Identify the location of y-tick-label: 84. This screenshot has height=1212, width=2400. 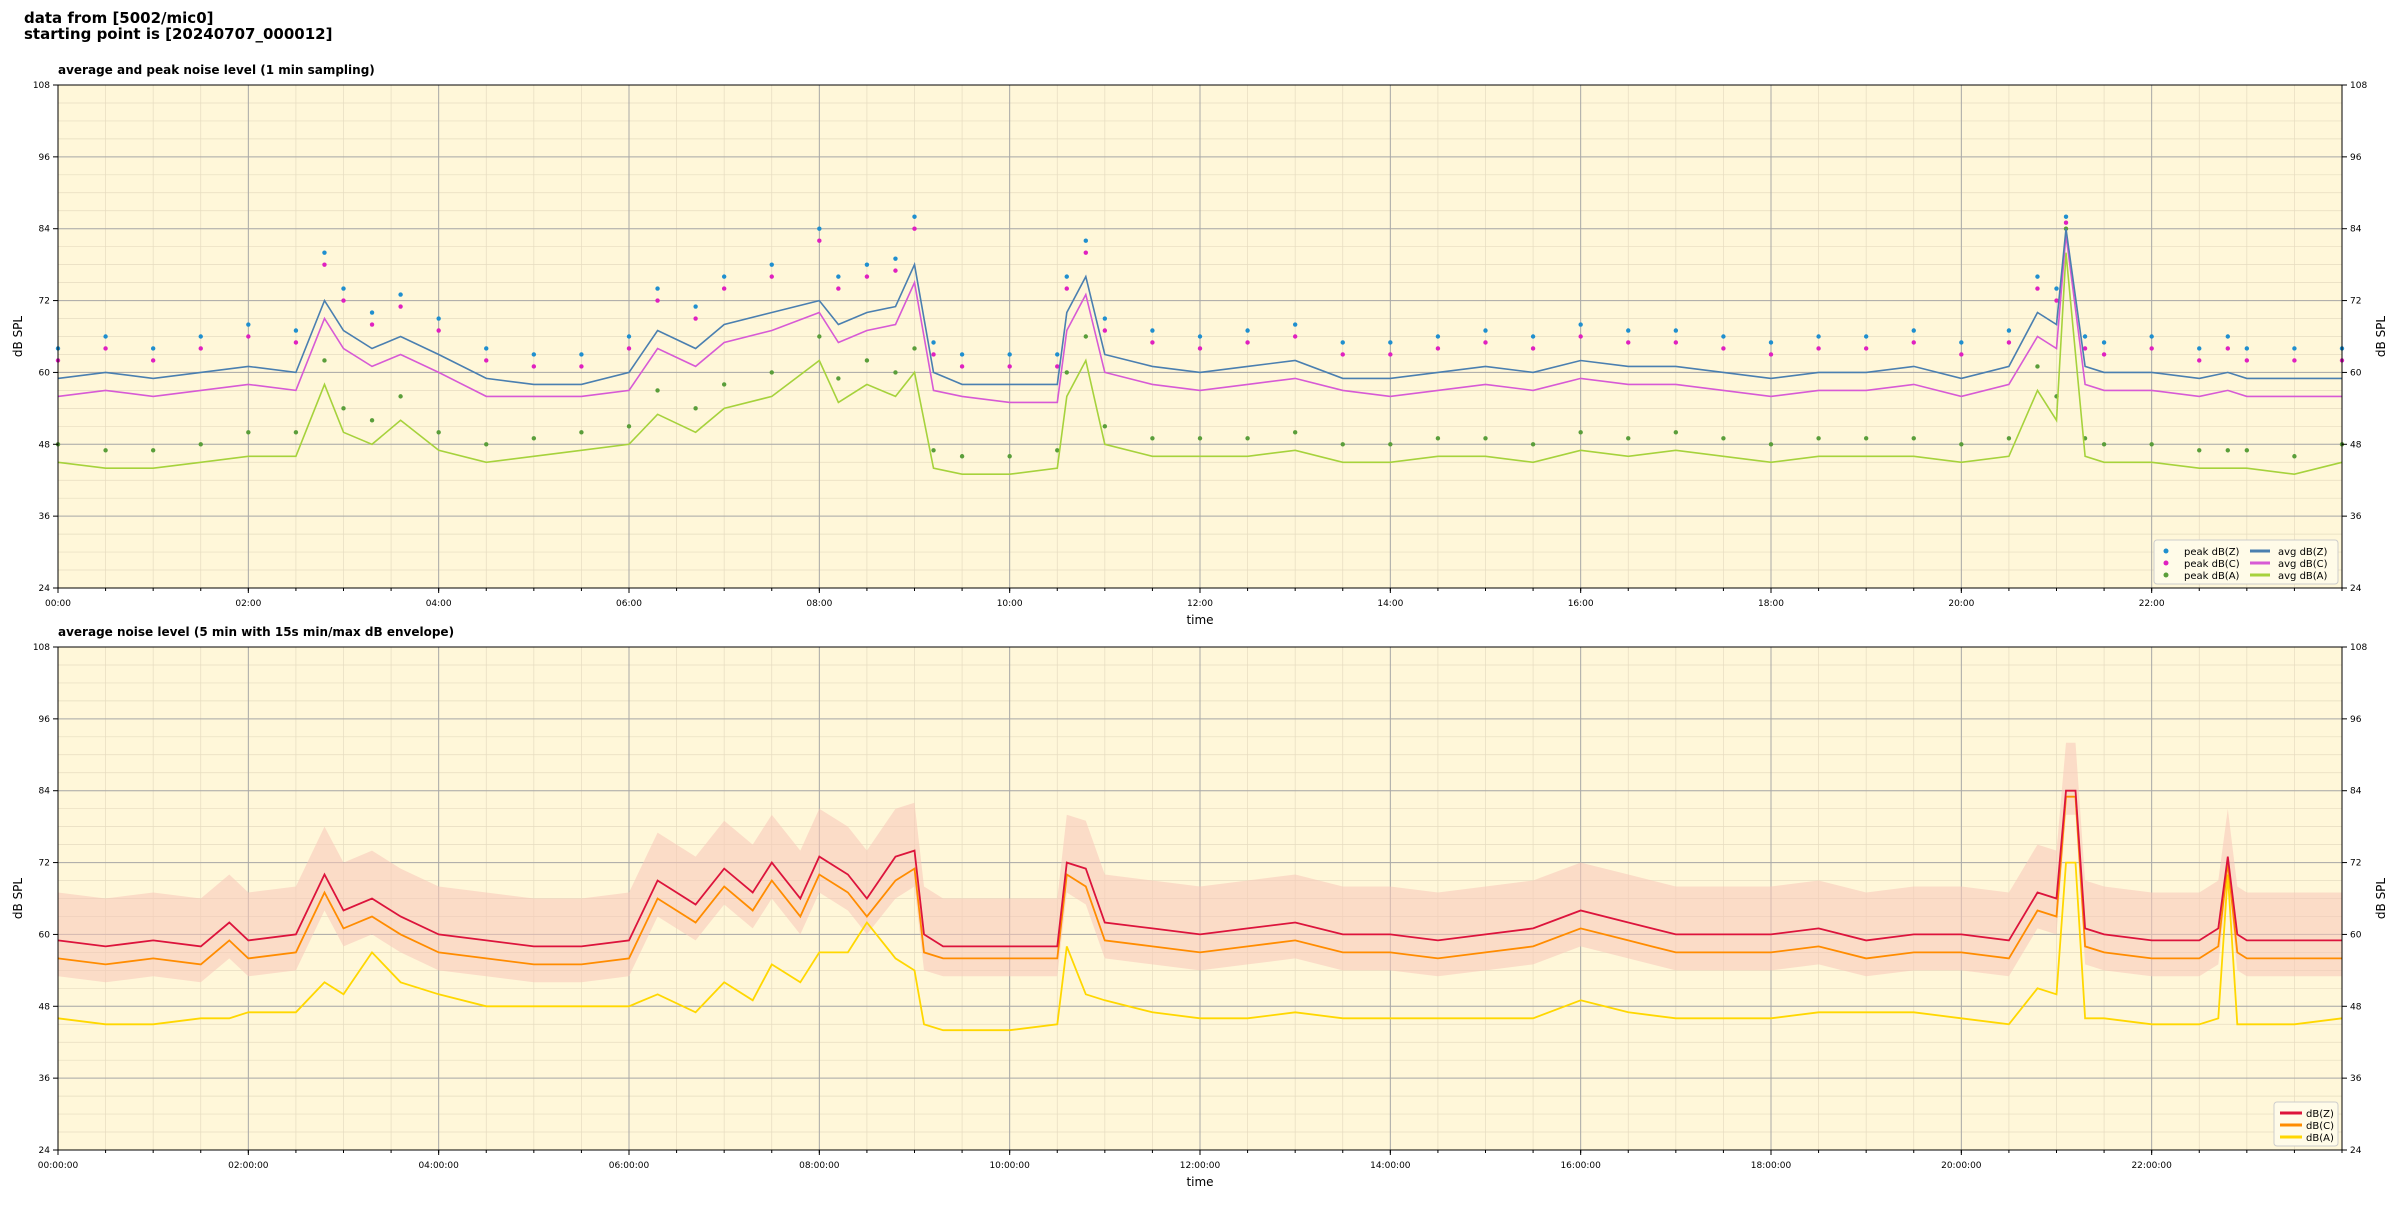
(45, 792).